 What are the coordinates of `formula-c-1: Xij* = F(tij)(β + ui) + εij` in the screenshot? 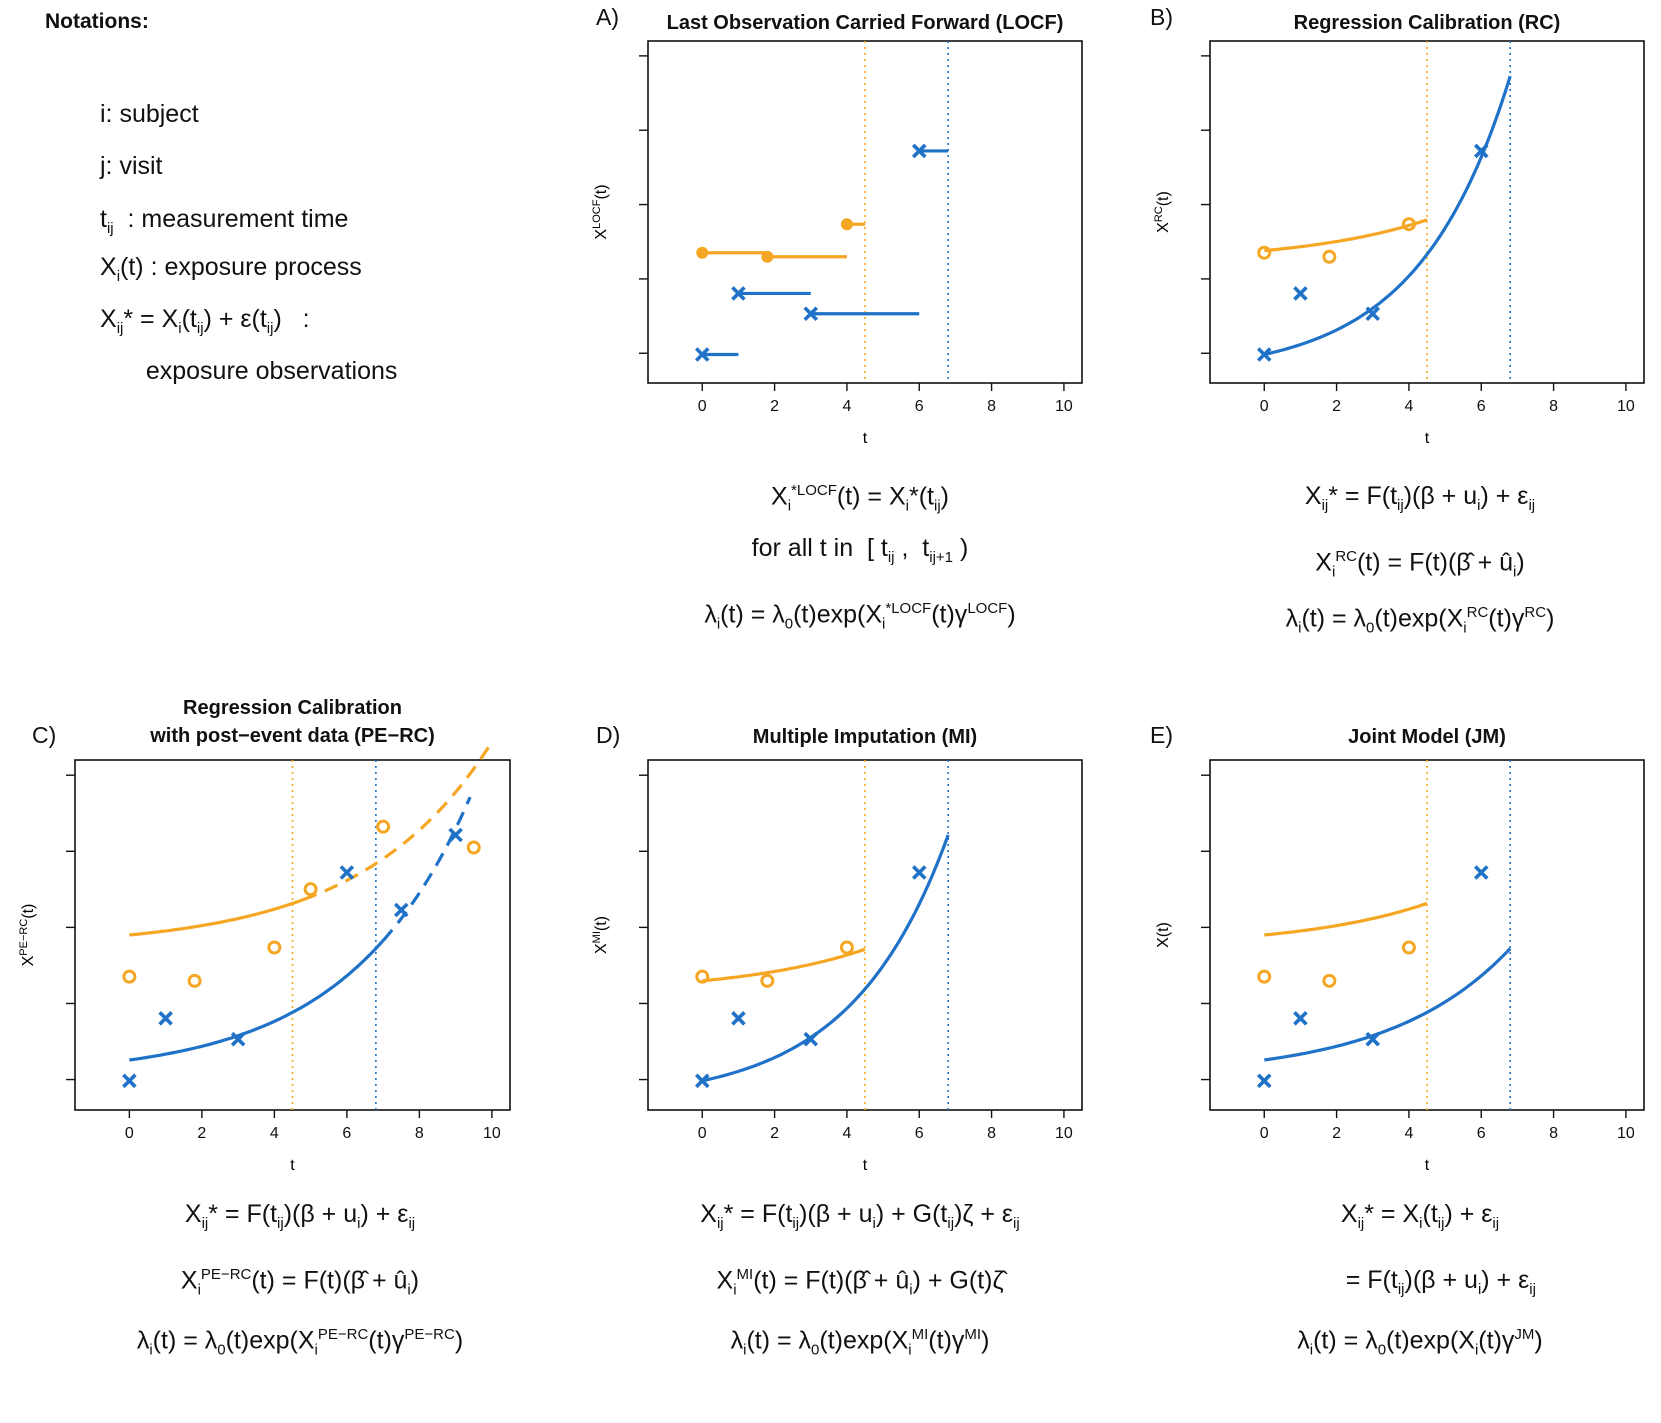 It's located at (300, 1216).